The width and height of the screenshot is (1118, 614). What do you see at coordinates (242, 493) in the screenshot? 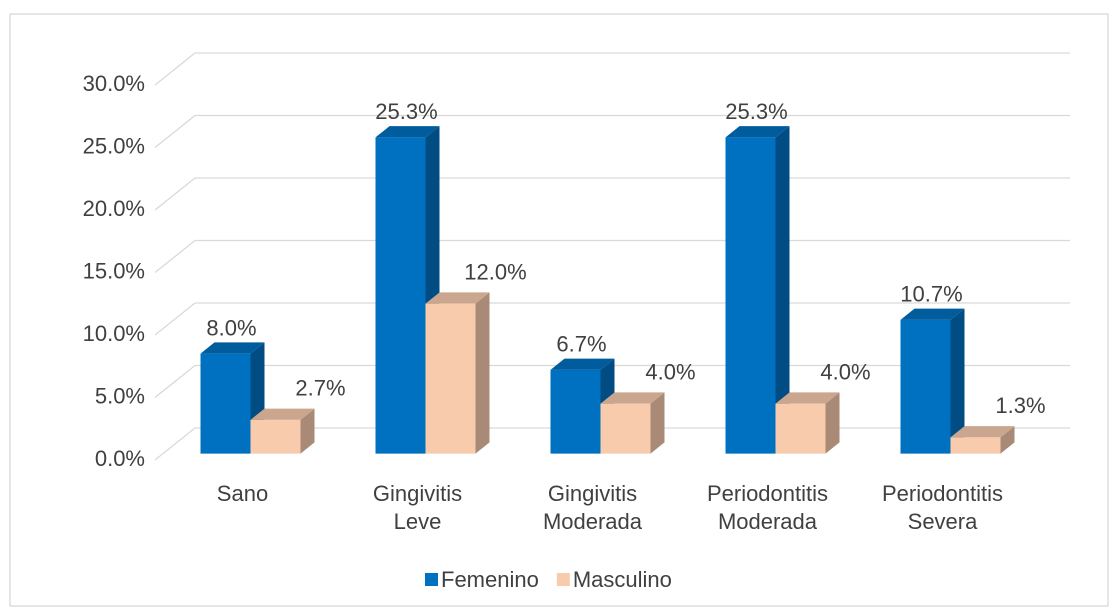
I see `x-tick-label: Sano` at bounding box center [242, 493].